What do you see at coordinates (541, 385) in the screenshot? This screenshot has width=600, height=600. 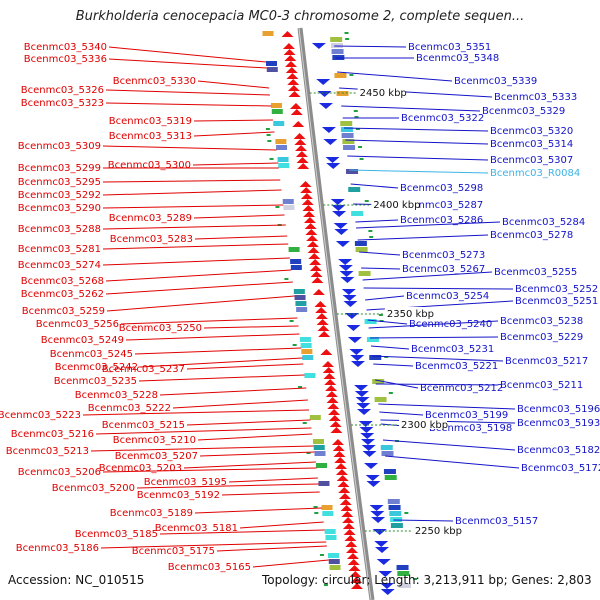 I see `right-gene-label: Bcenmc03_5211` at bounding box center [541, 385].